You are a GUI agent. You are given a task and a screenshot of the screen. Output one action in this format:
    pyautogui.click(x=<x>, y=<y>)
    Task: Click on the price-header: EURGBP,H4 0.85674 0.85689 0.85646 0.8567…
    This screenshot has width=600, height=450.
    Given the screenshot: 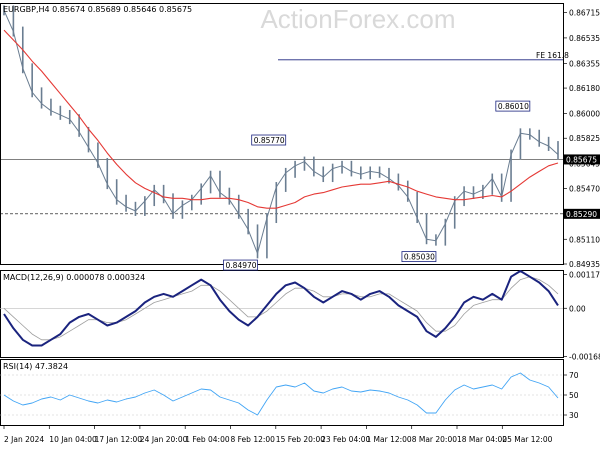 What is the action you would take?
    pyautogui.click(x=97, y=9)
    